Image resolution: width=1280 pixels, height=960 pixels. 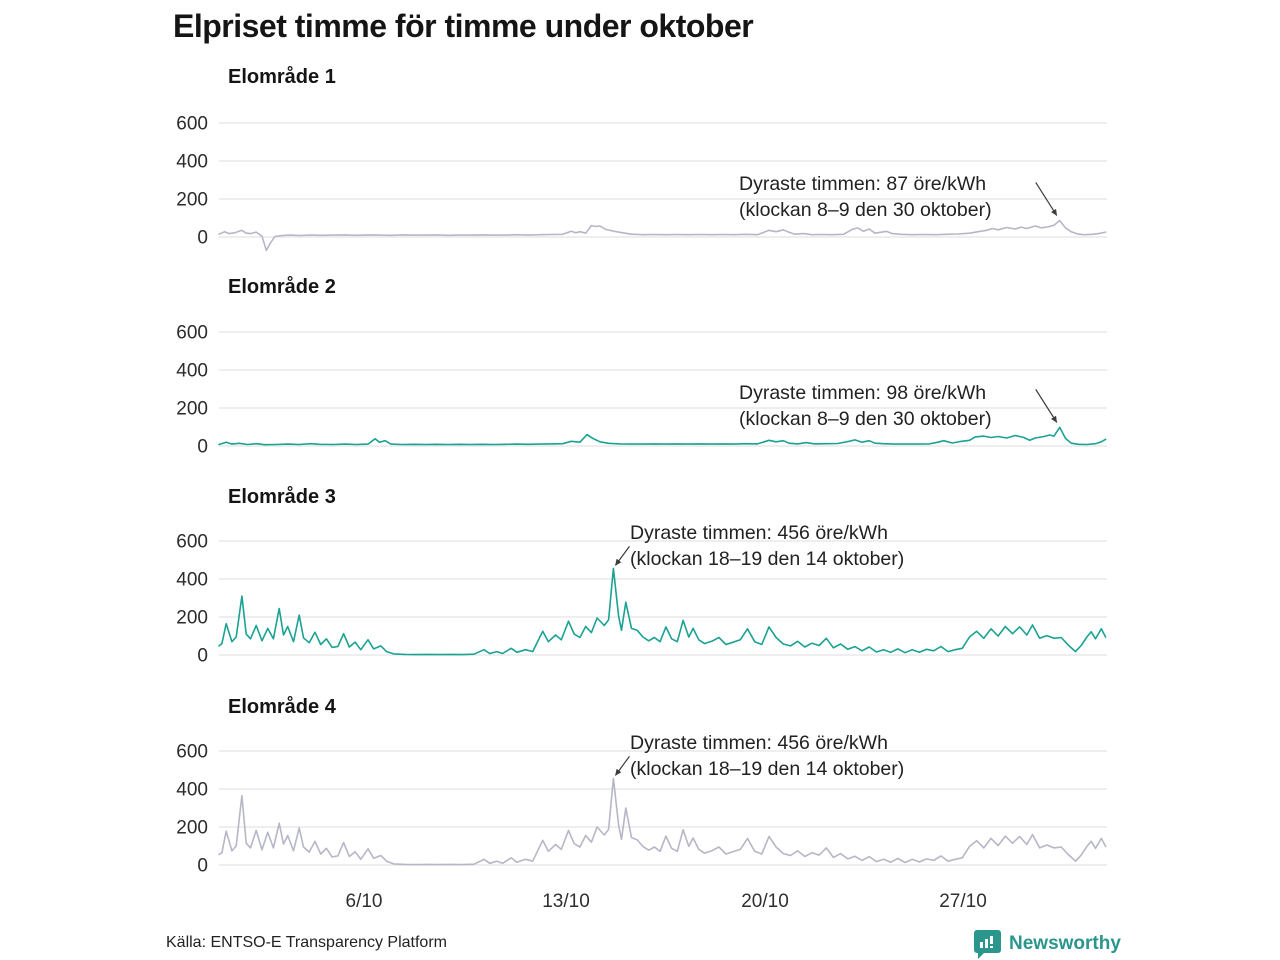 I want to click on line-chart-elomrade-2: 0 200 400 600, so click(x=641, y=390).